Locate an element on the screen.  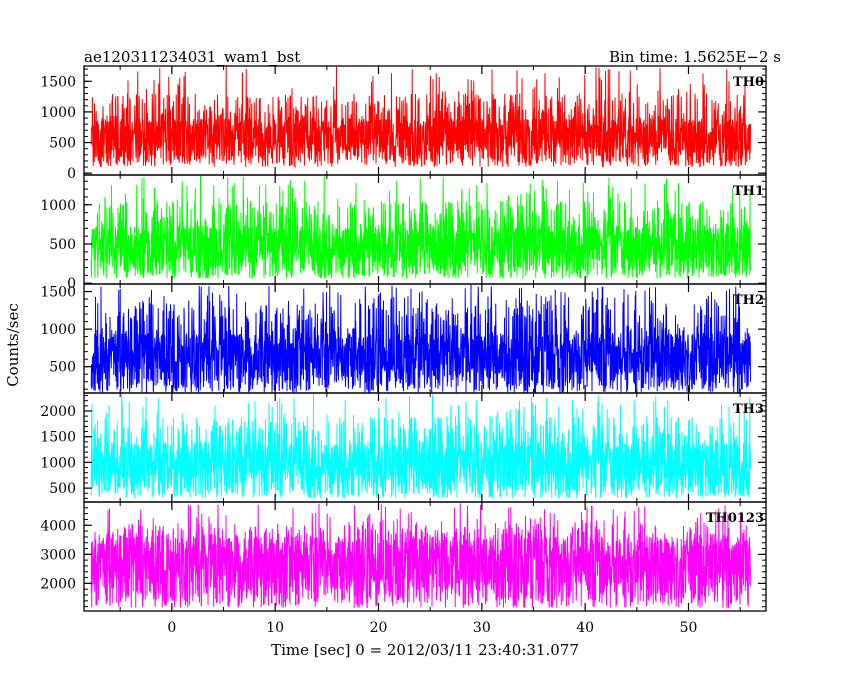
x-axis-title: Time [sec] 0 = 2012/03/11 23:40:31.077 is located at coordinates (425, 650).